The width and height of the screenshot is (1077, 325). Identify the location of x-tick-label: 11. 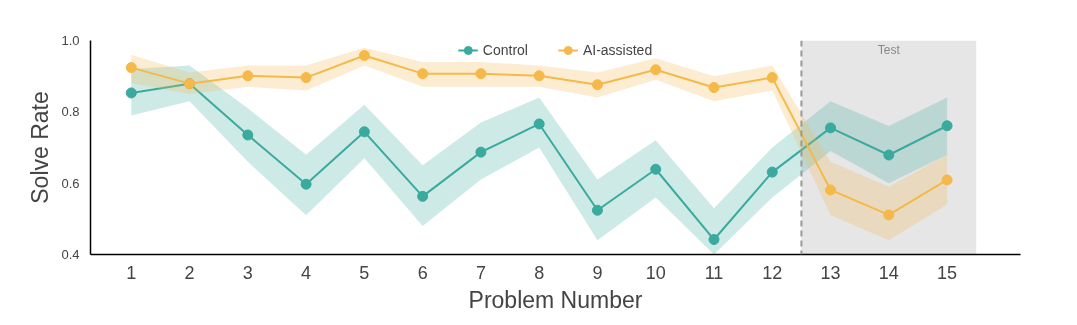
(714, 272).